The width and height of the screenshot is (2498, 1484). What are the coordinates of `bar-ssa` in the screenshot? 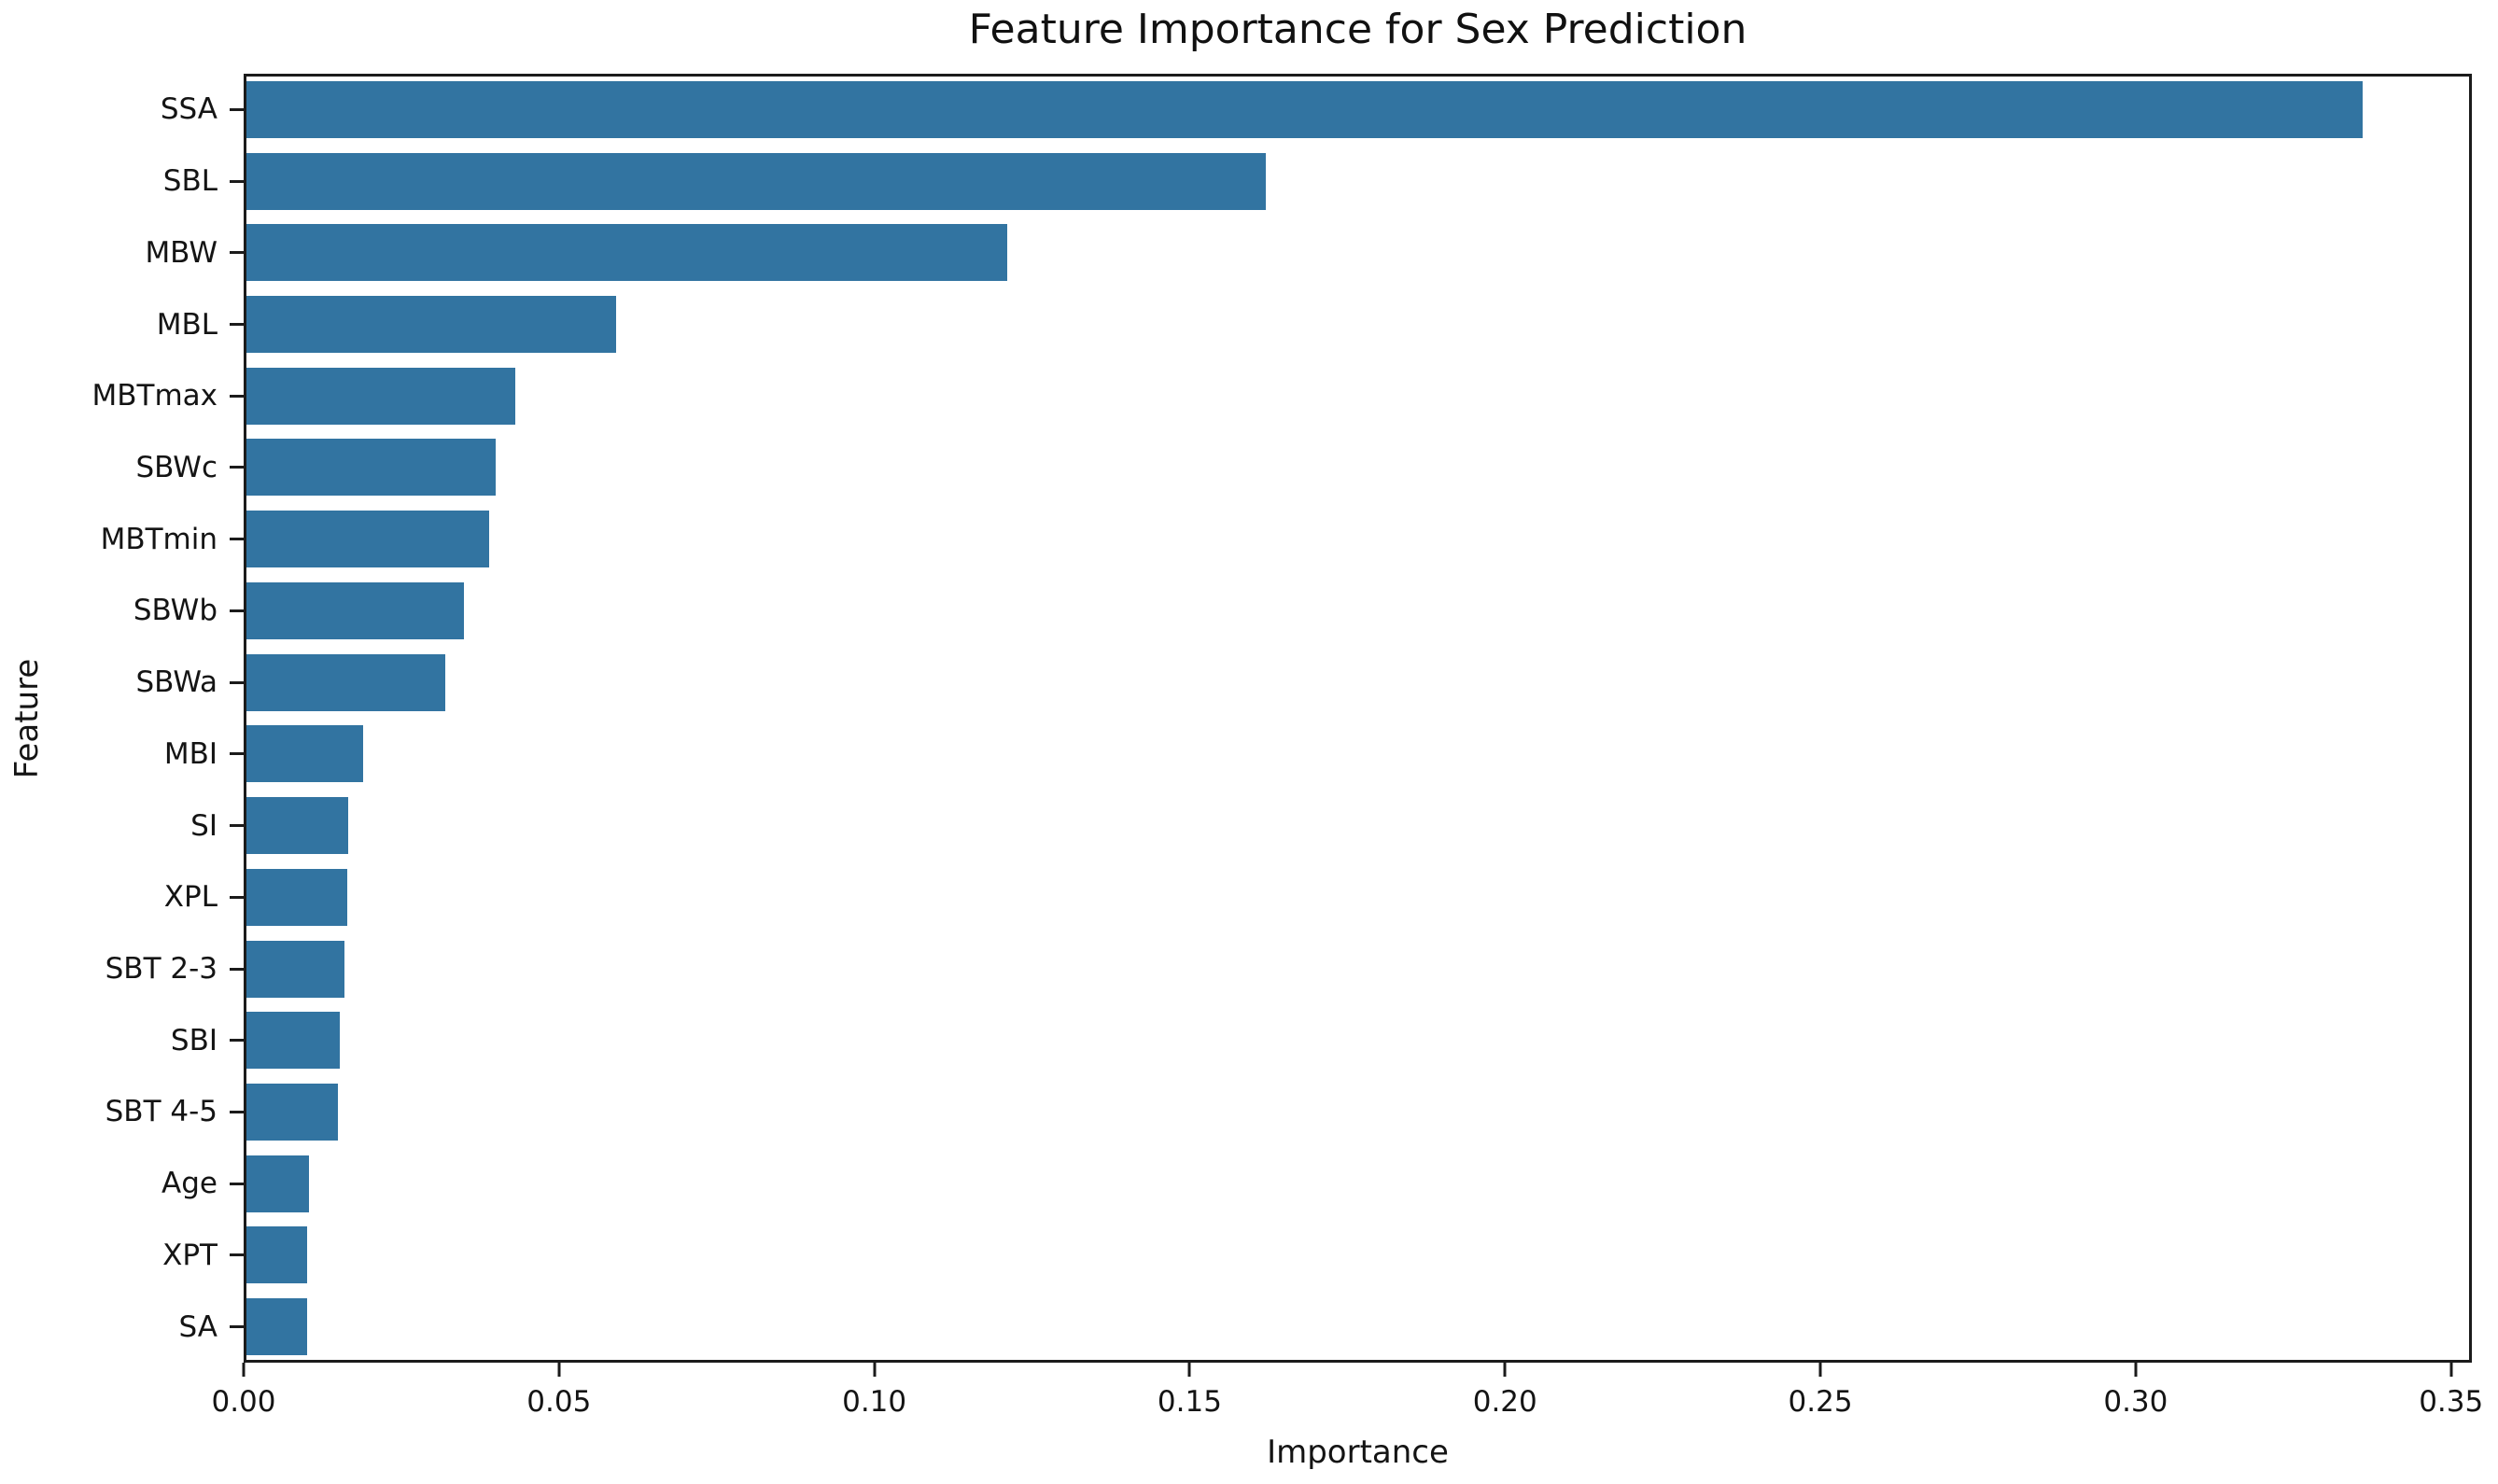 It's located at (1304, 109).